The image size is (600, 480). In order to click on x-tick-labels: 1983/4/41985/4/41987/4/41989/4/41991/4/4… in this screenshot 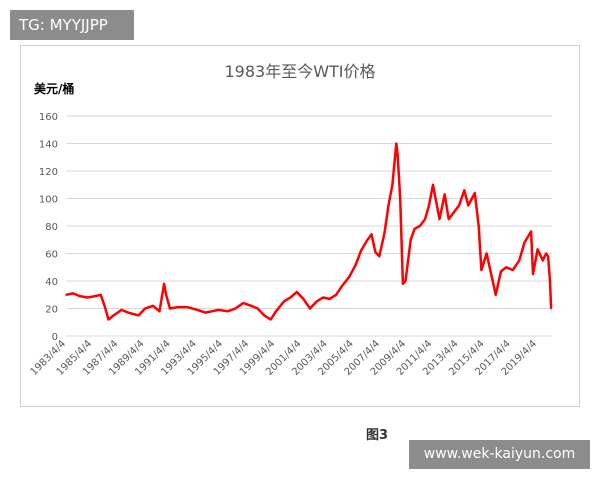, I will do `click(284, 358)`.